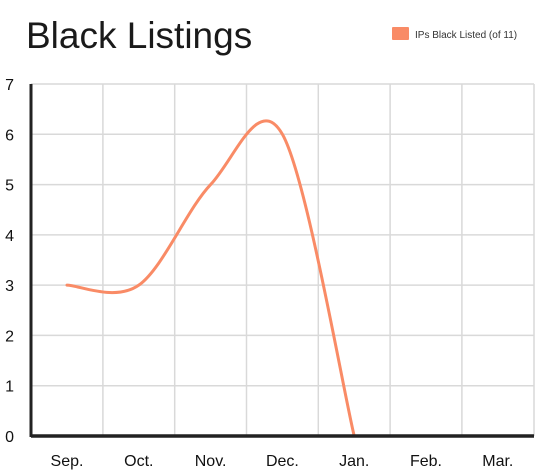  Describe the element at coordinates (466, 35) in the screenshot. I see `legend-label: IPs Black Listed (of 11)` at that location.